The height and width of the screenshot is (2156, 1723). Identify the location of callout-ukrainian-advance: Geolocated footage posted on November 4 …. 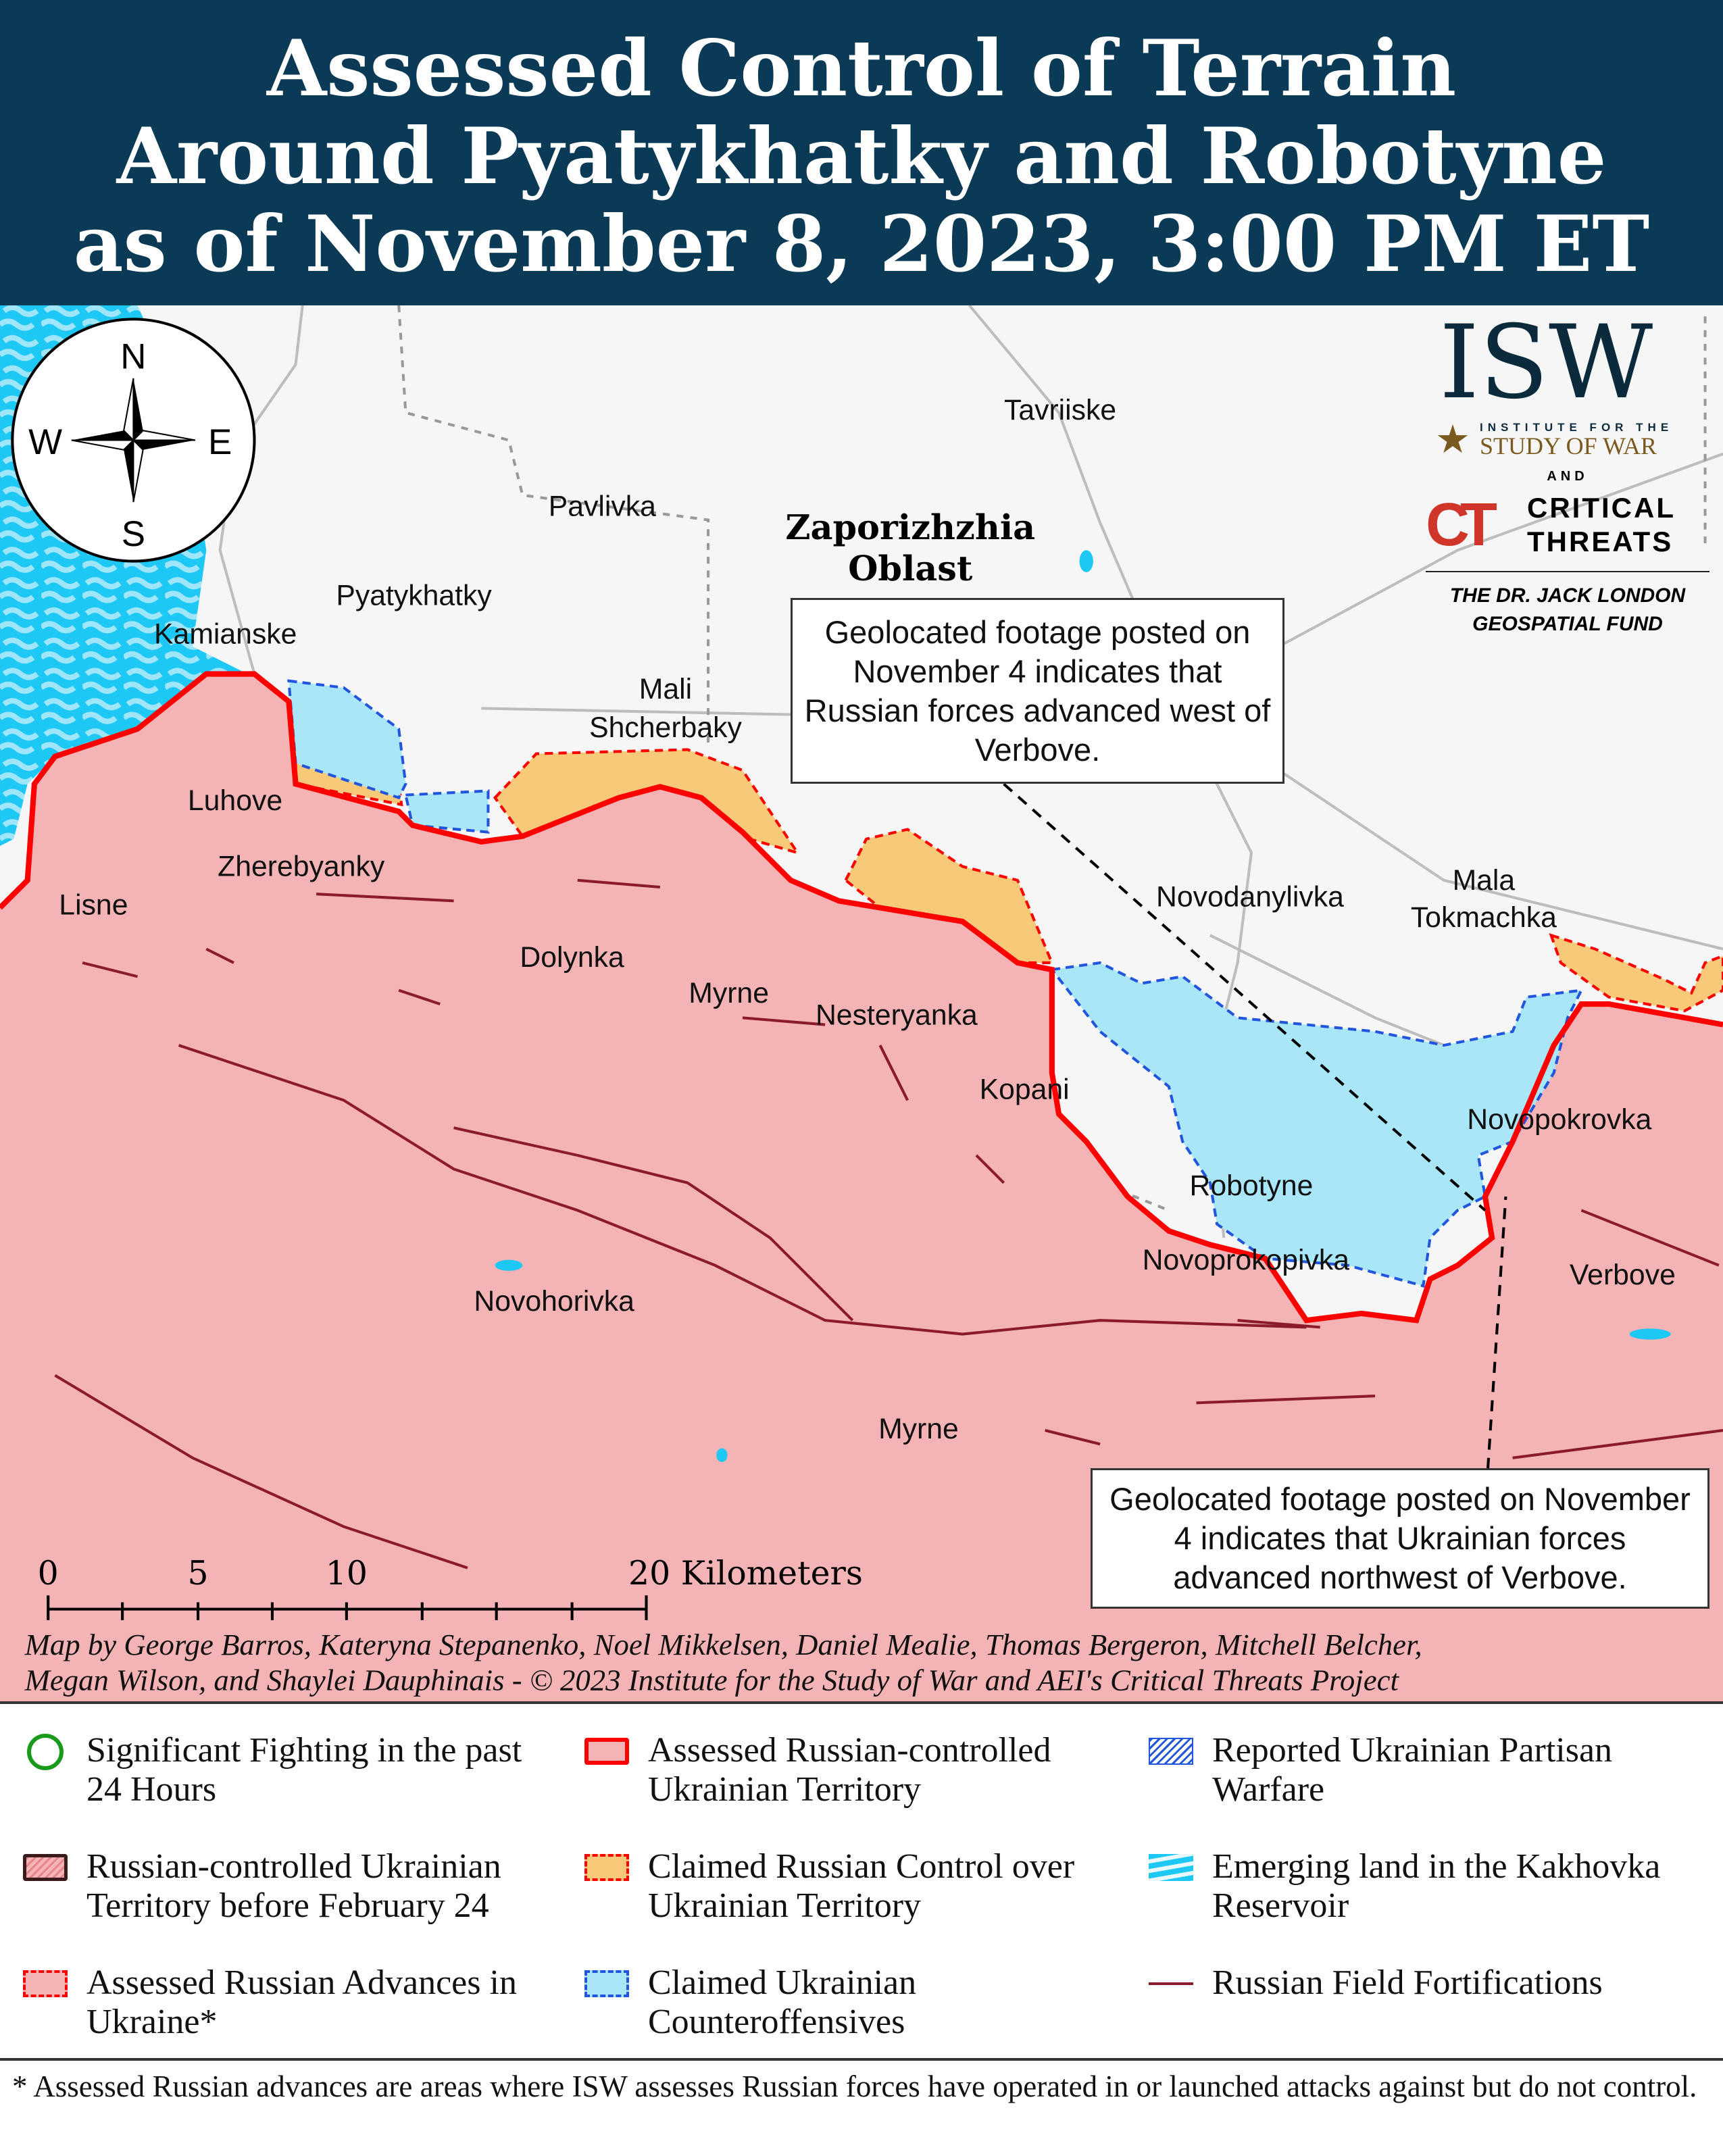
(1400, 1538).